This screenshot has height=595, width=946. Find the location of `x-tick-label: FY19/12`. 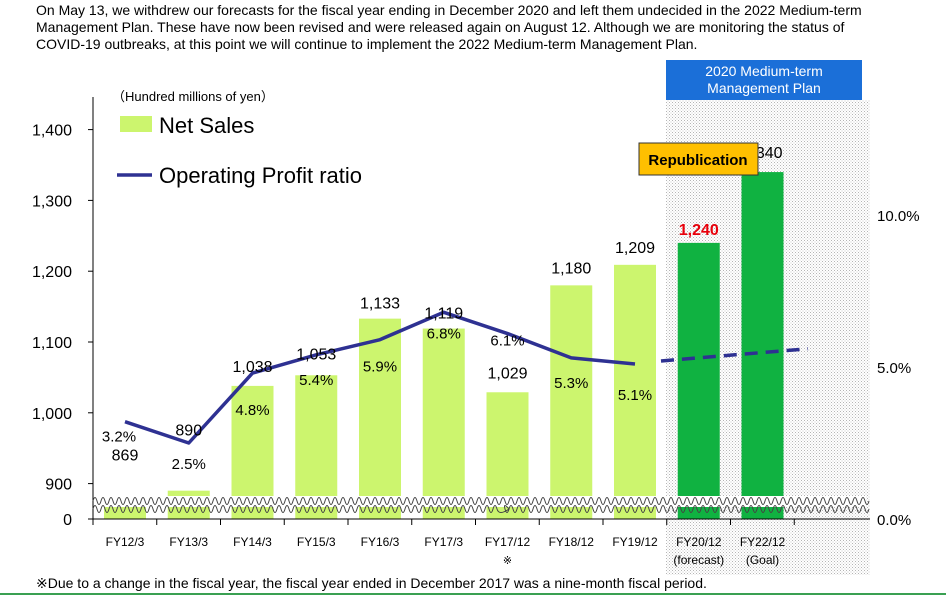

x-tick-label: FY19/12 is located at coordinates (635, 542).